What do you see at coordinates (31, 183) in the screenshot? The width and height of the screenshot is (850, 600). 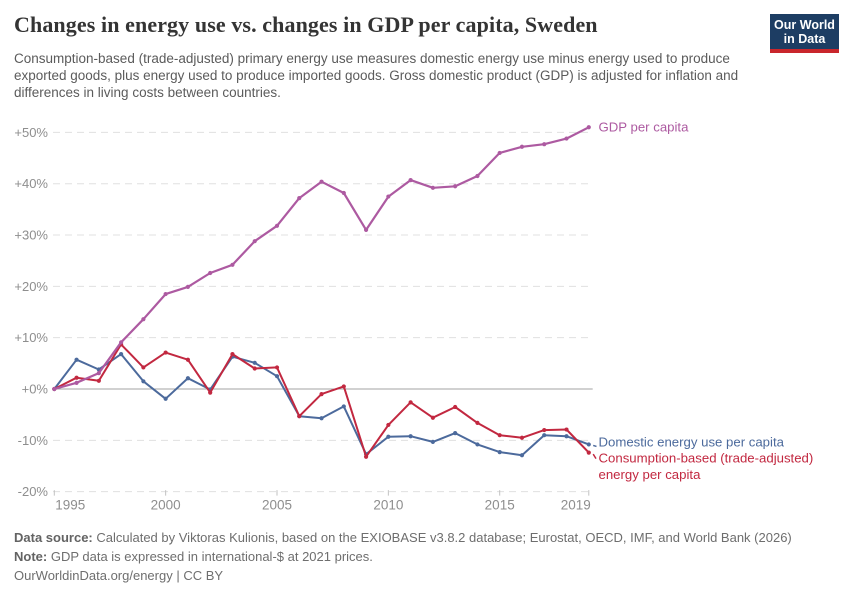 I see `y-tick-label: +40%` at bounding box center [31, 183].